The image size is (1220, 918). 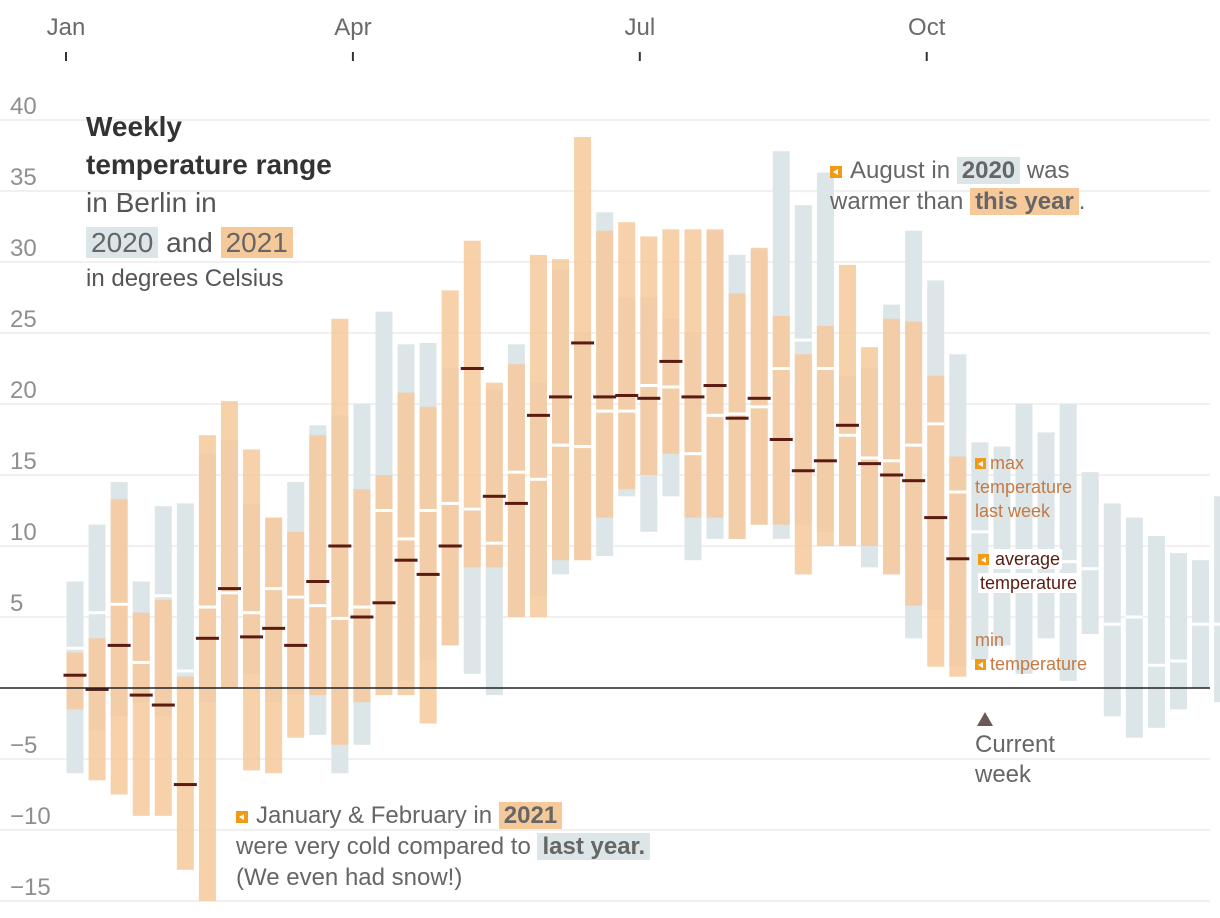 What do you see at coordinates (927, 27) in the screenshot?
I see `month-label: Oct` at bounding box center [927, 27].